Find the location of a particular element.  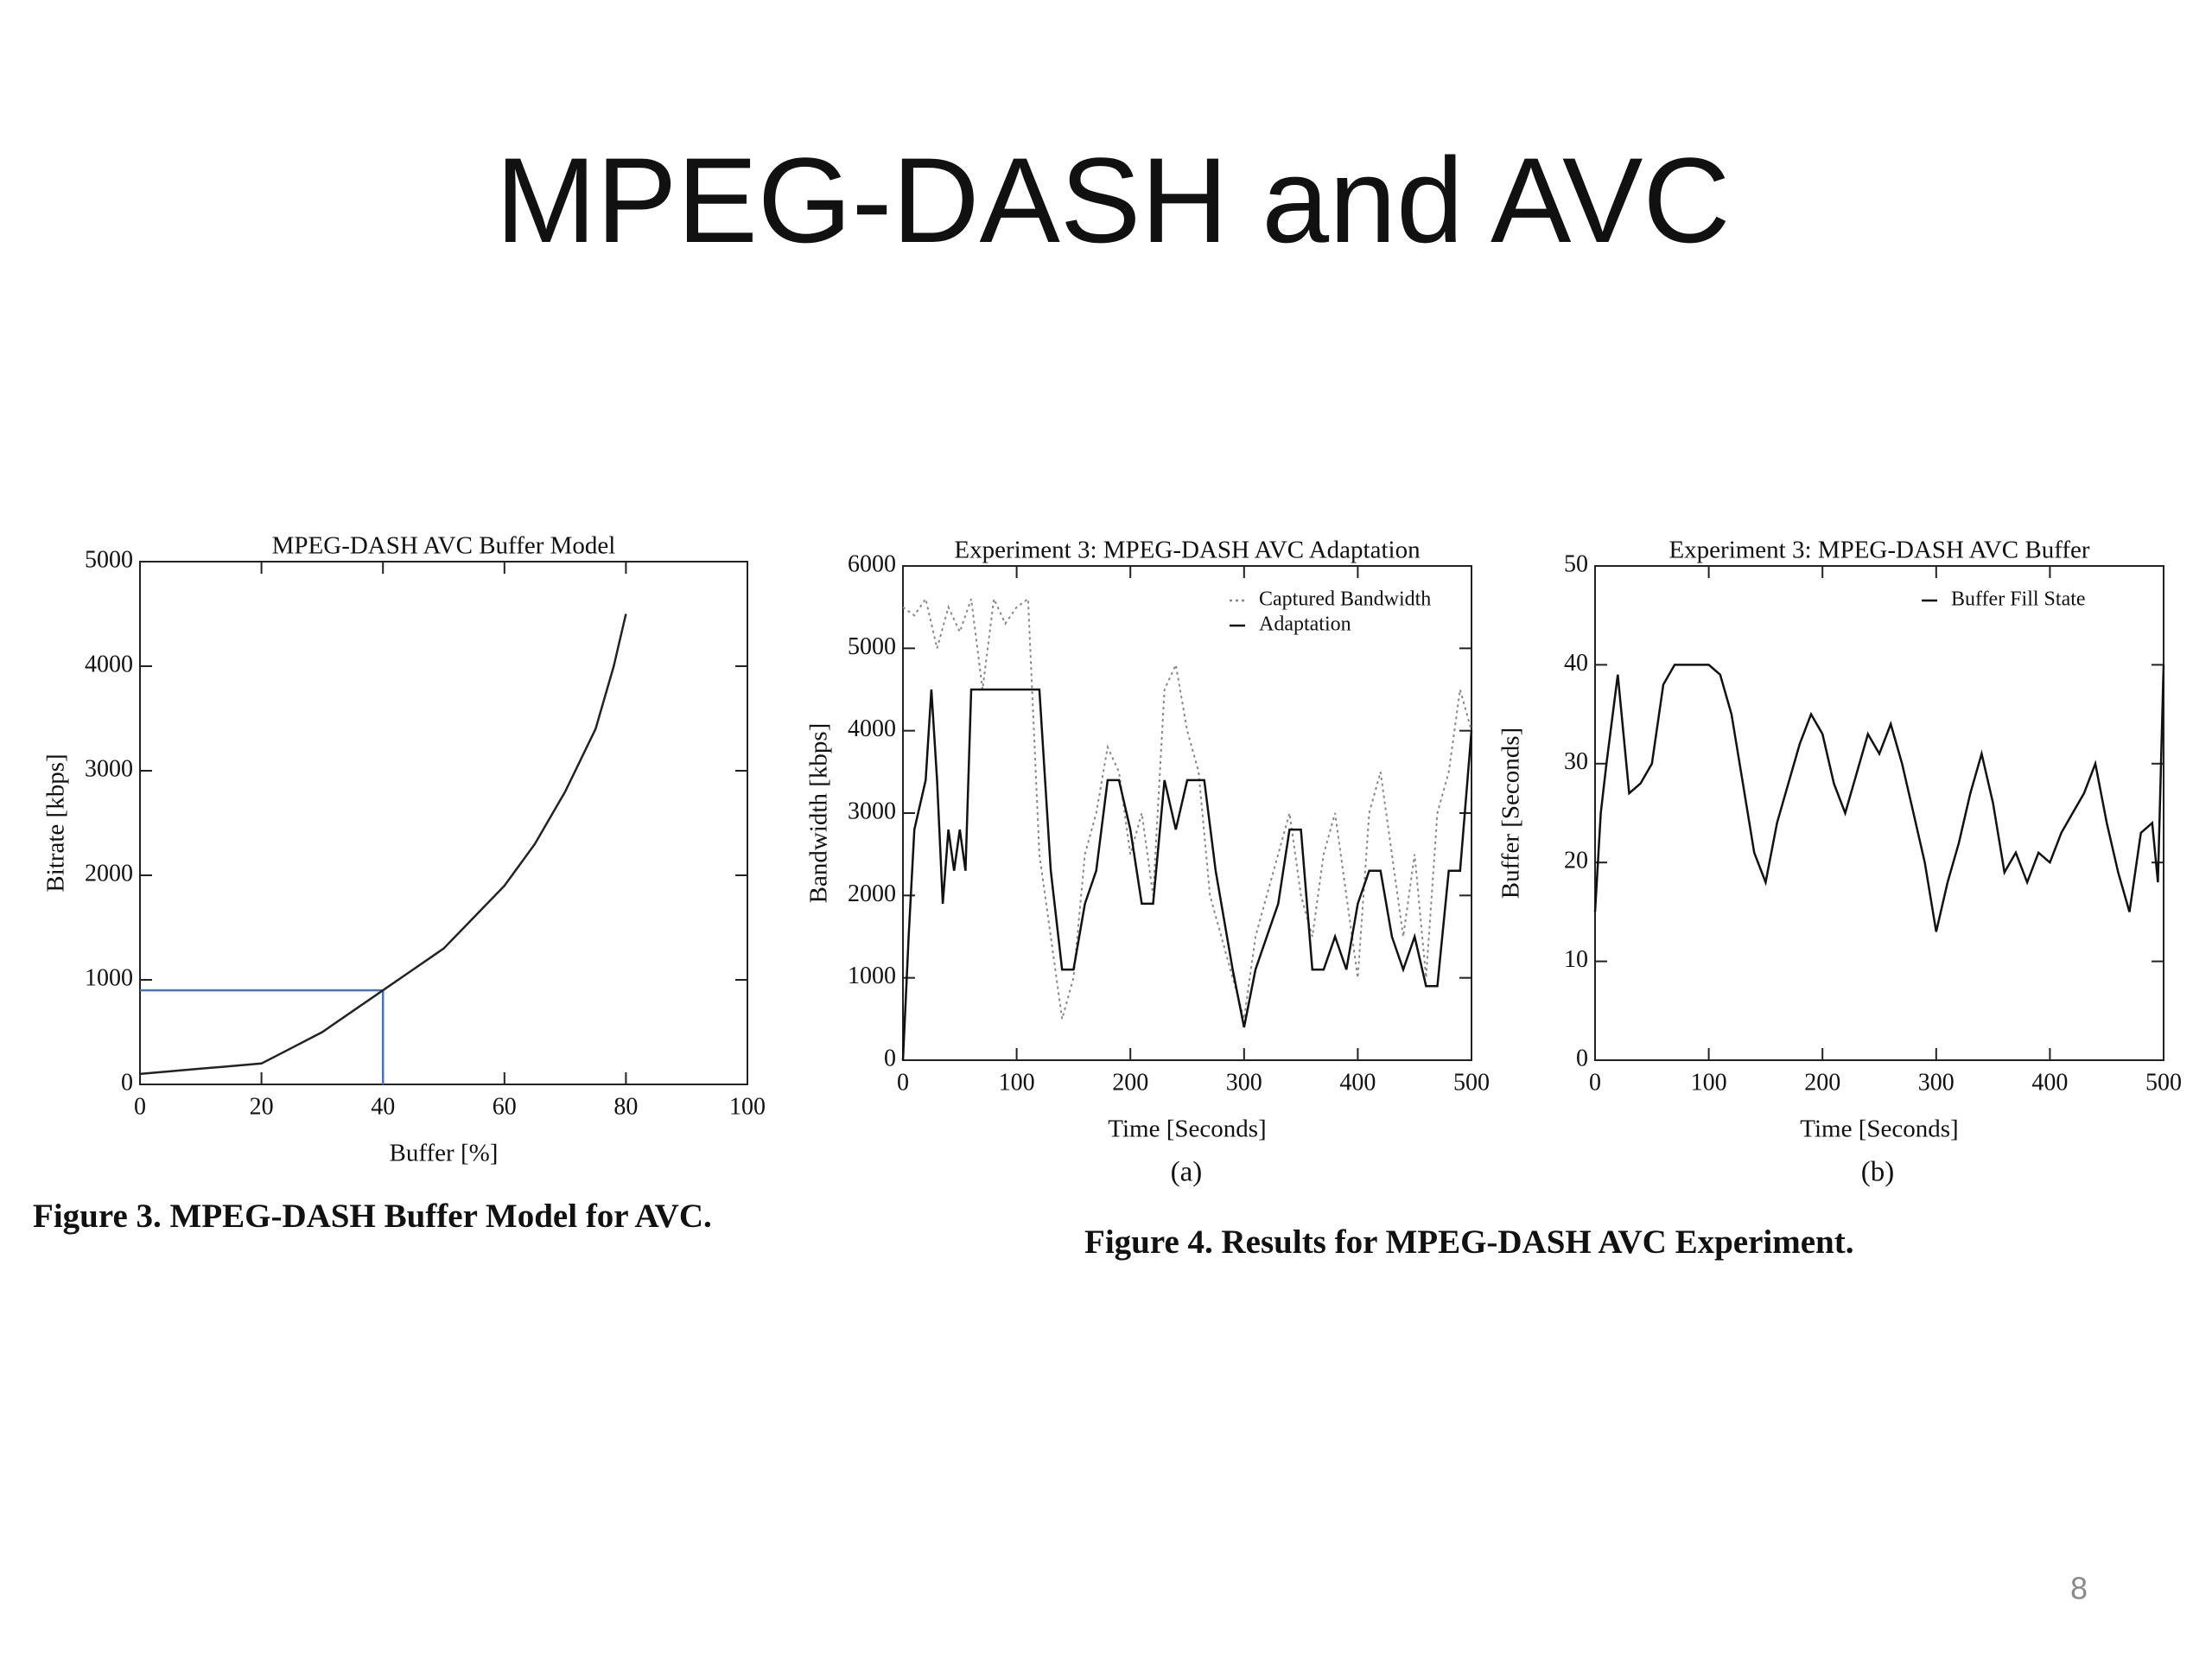

x-tick-label: 80 is located at coordinates (625, 1106).